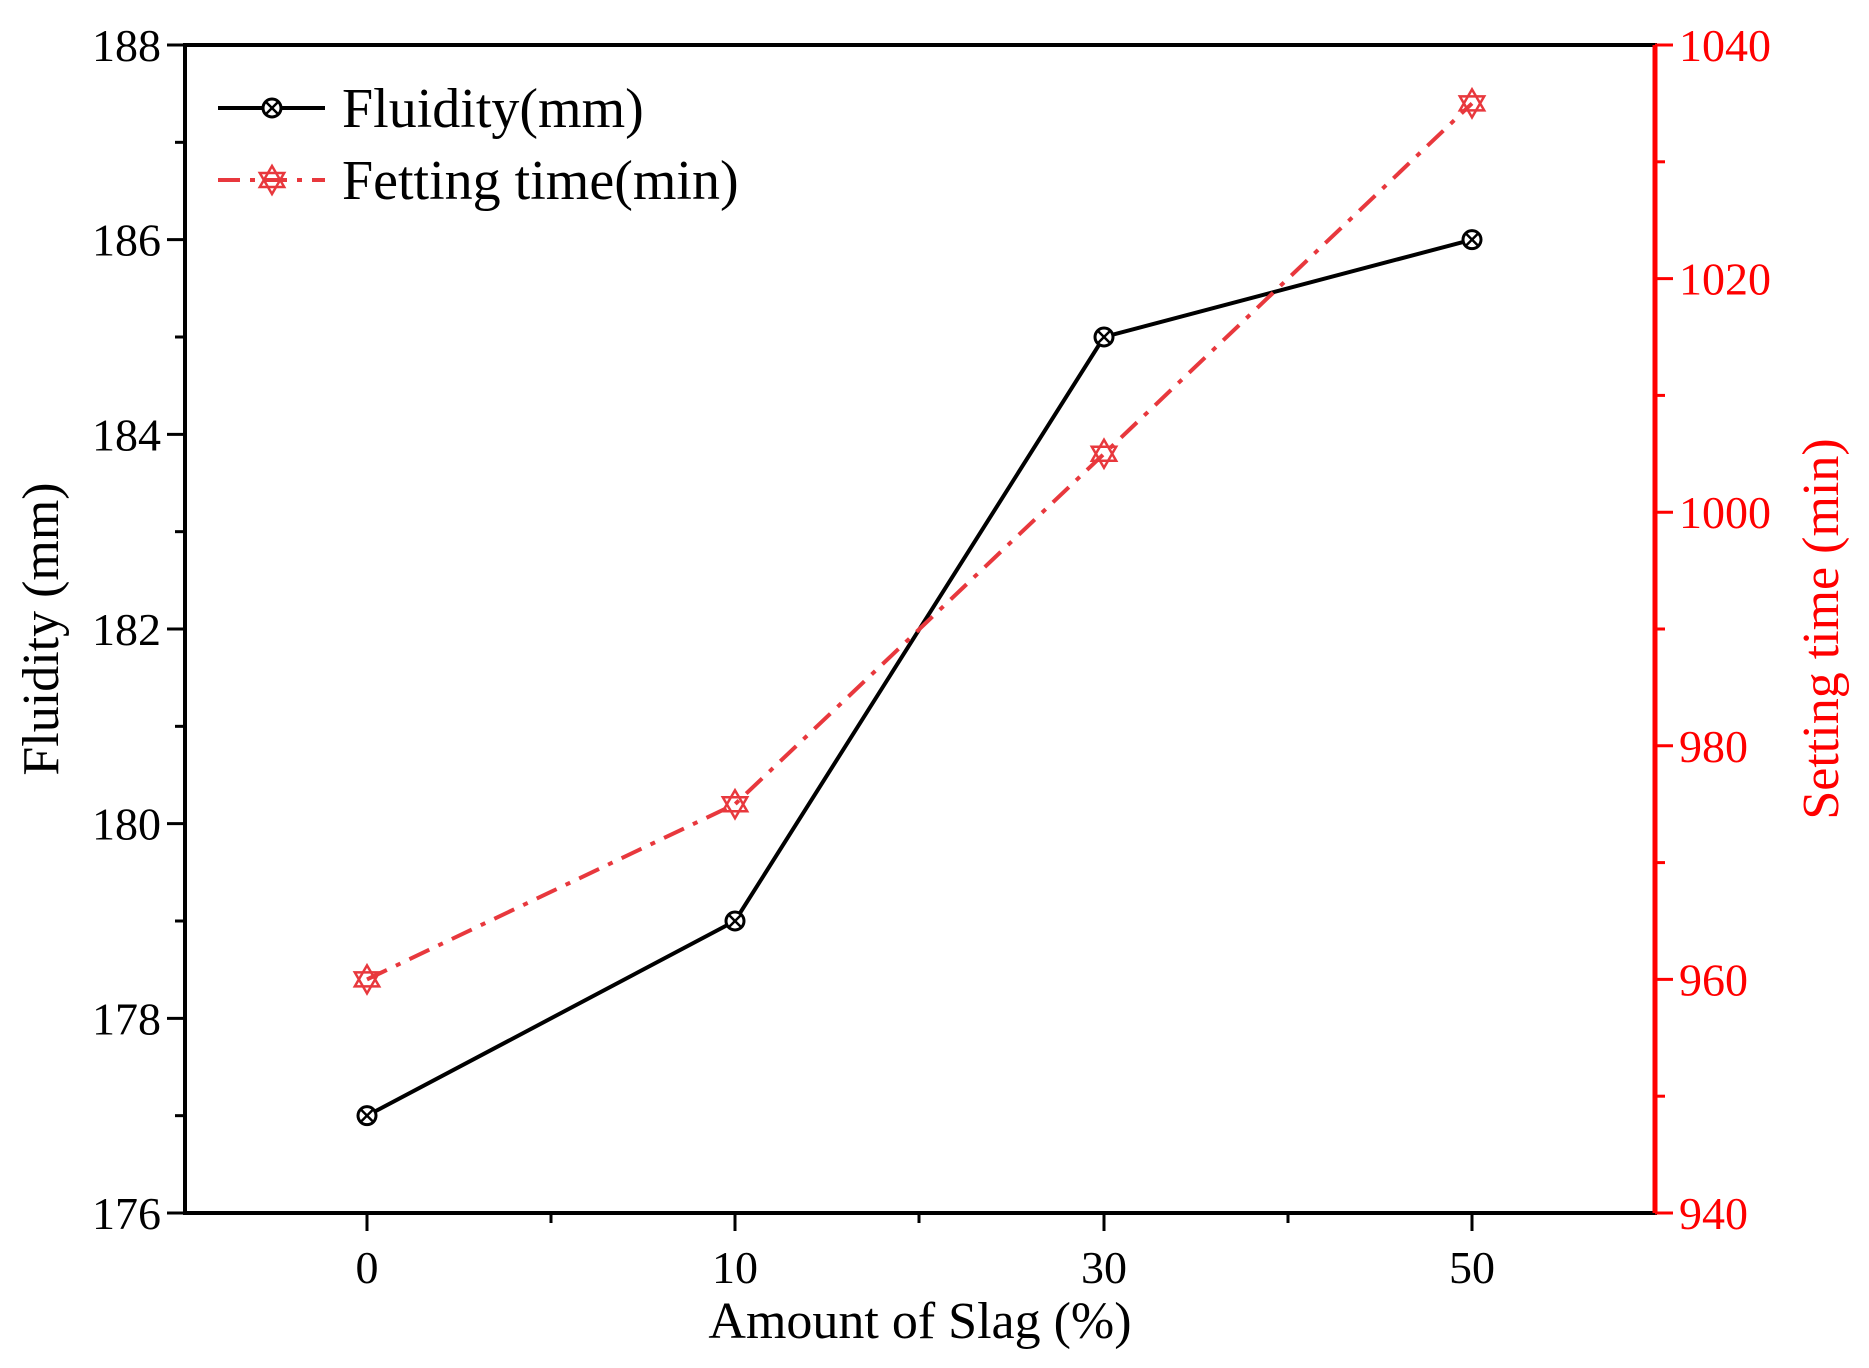 The width and height of the screenshot is (1869, 1368). Describe the element at coordinates (126, 240) in the screenshot. I see `left-tick-label: 186` at that location.